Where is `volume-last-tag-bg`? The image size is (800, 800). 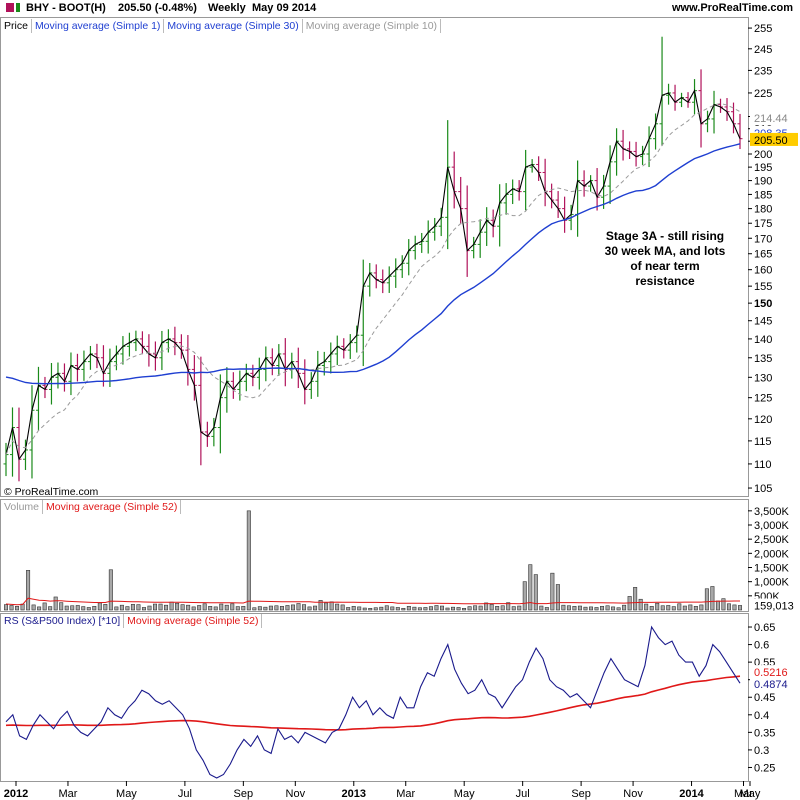
volume-last-tag-bg is located at coordinates (774, 605).